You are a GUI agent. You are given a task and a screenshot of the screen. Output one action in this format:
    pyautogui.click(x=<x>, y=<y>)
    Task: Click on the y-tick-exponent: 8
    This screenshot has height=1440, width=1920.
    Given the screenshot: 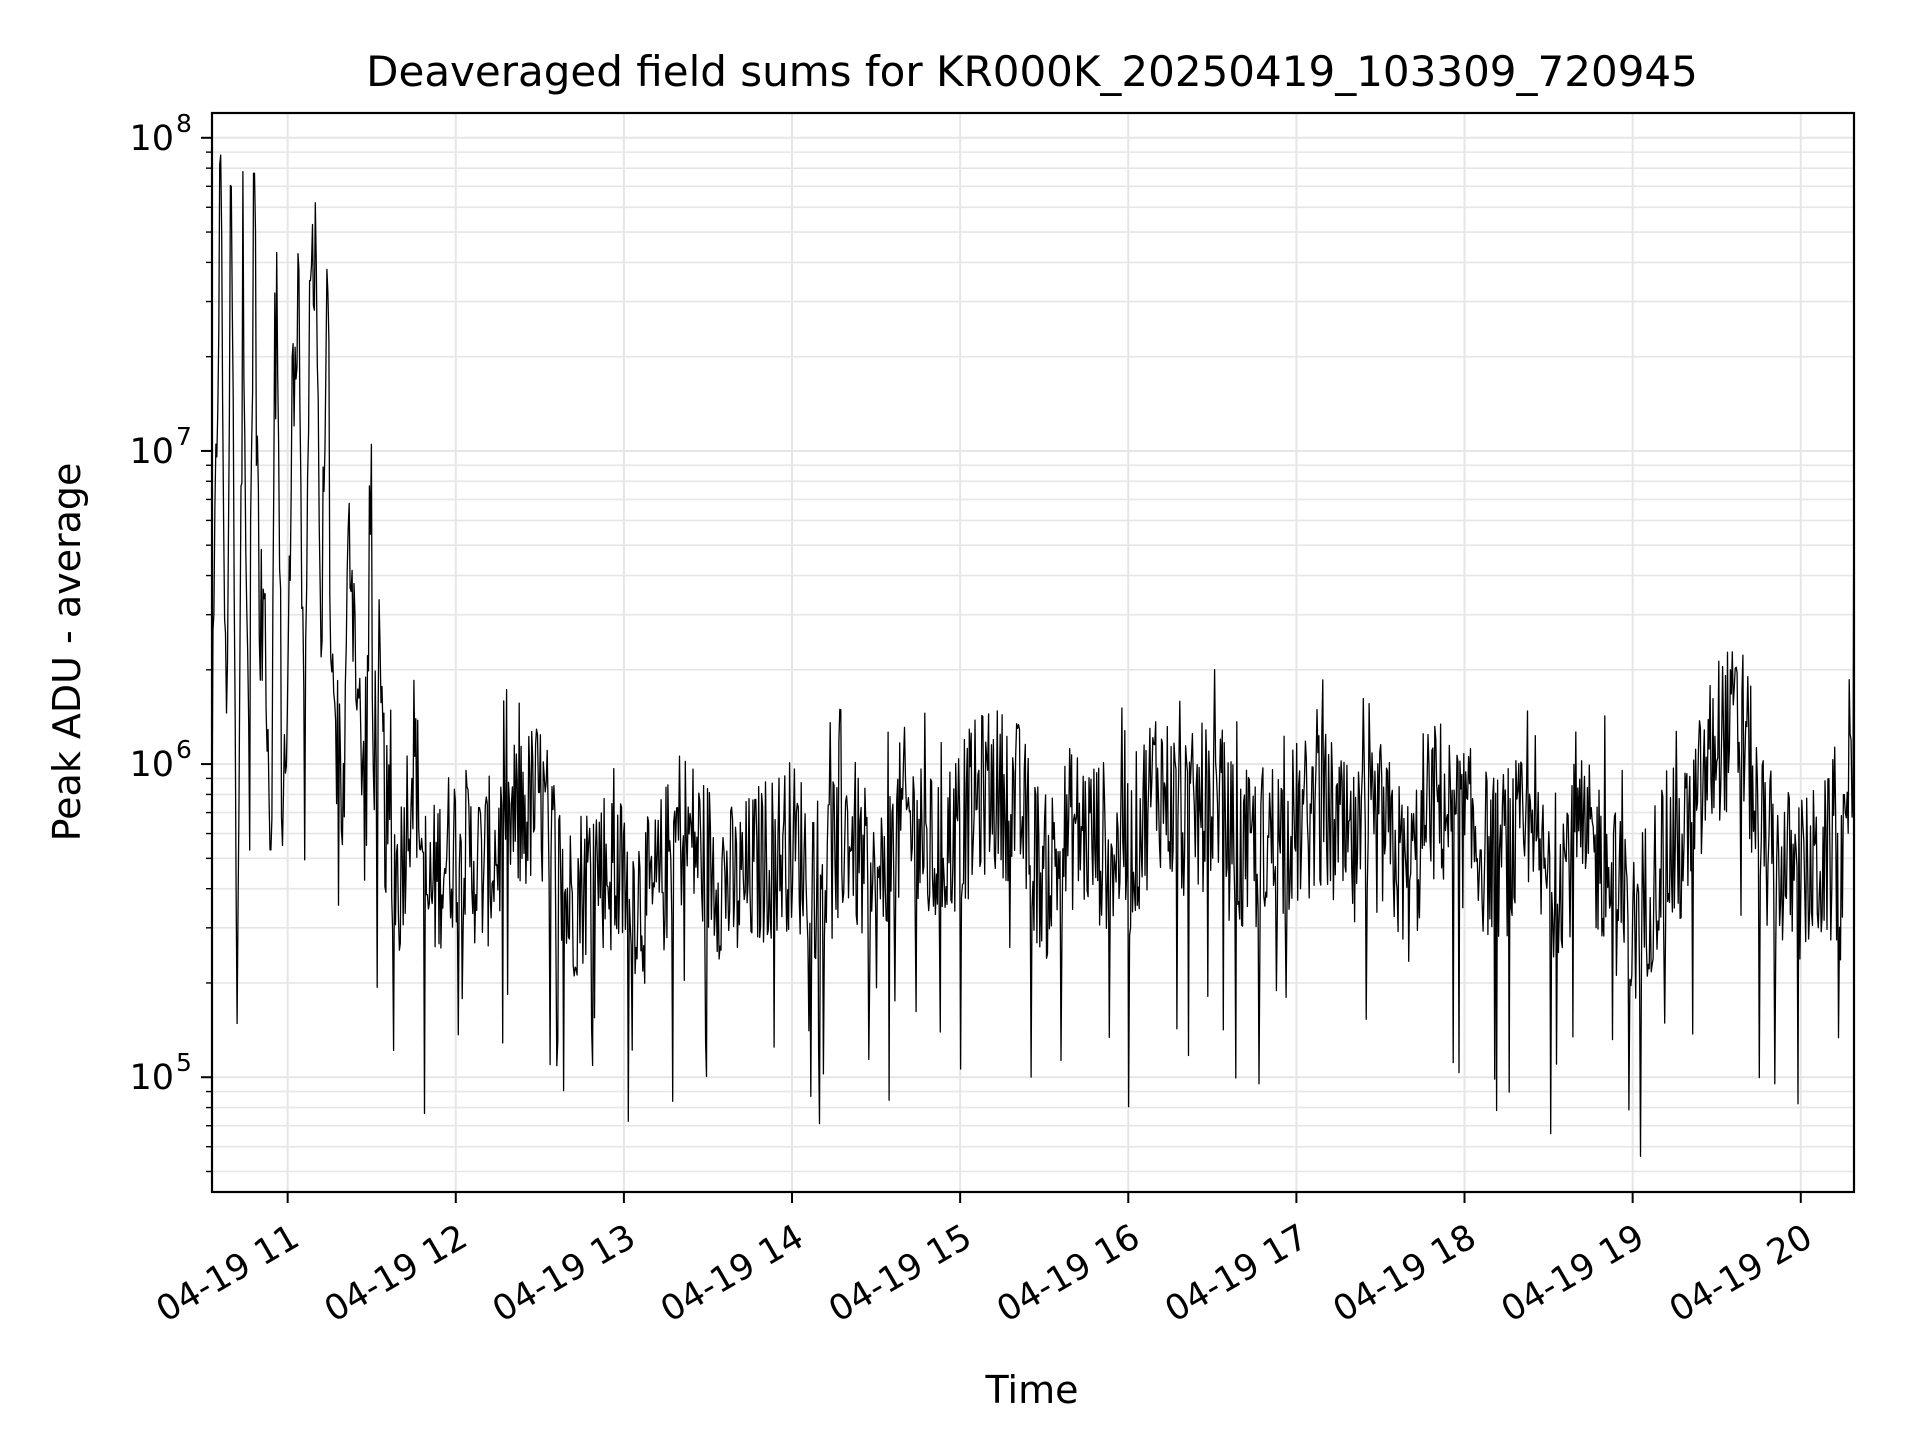 What is the action you would take?
    pyautogui.click(x=184, y=123)
    